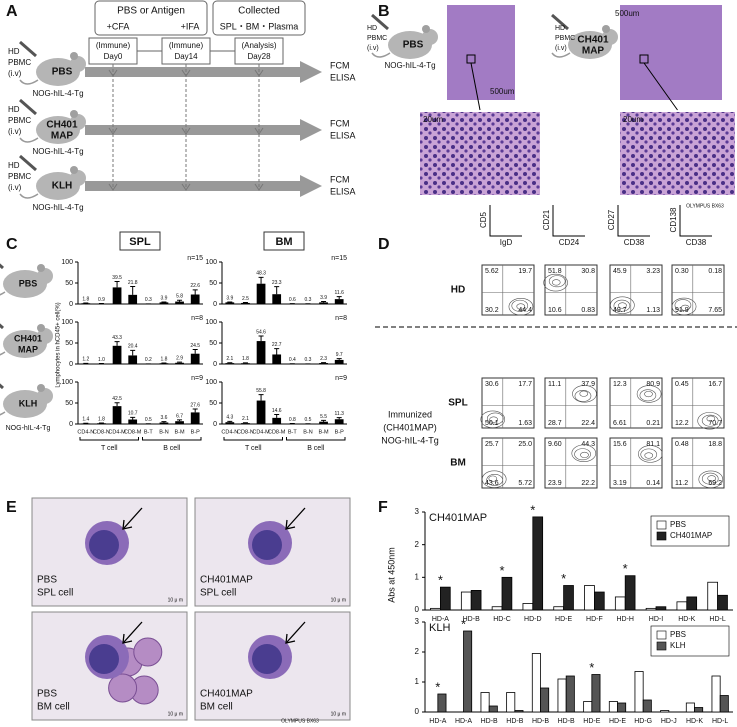 Image resolution: width=737 pixels, height=727 pixels. What do you see at coordinates (627, 13) in the screenshot?
I see `label: 500um` at bounding box center [627, 13].